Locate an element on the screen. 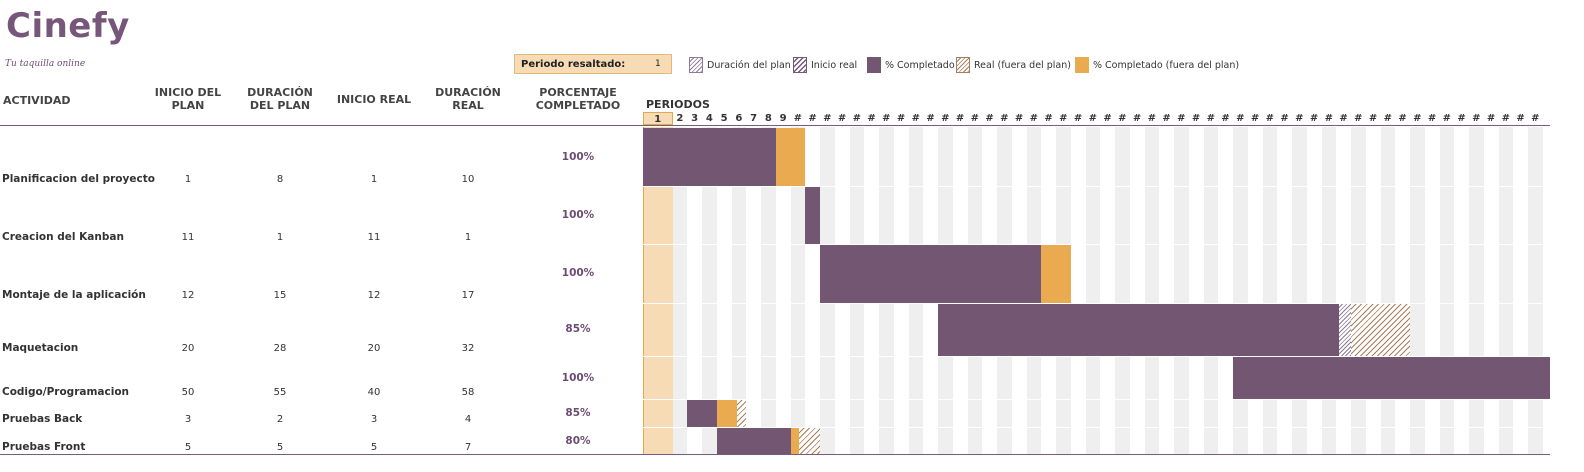 The height and width of the screenshot is (472, 1584). actual-beyond-plan-swatch-icon is located at coordinates (963, 65).